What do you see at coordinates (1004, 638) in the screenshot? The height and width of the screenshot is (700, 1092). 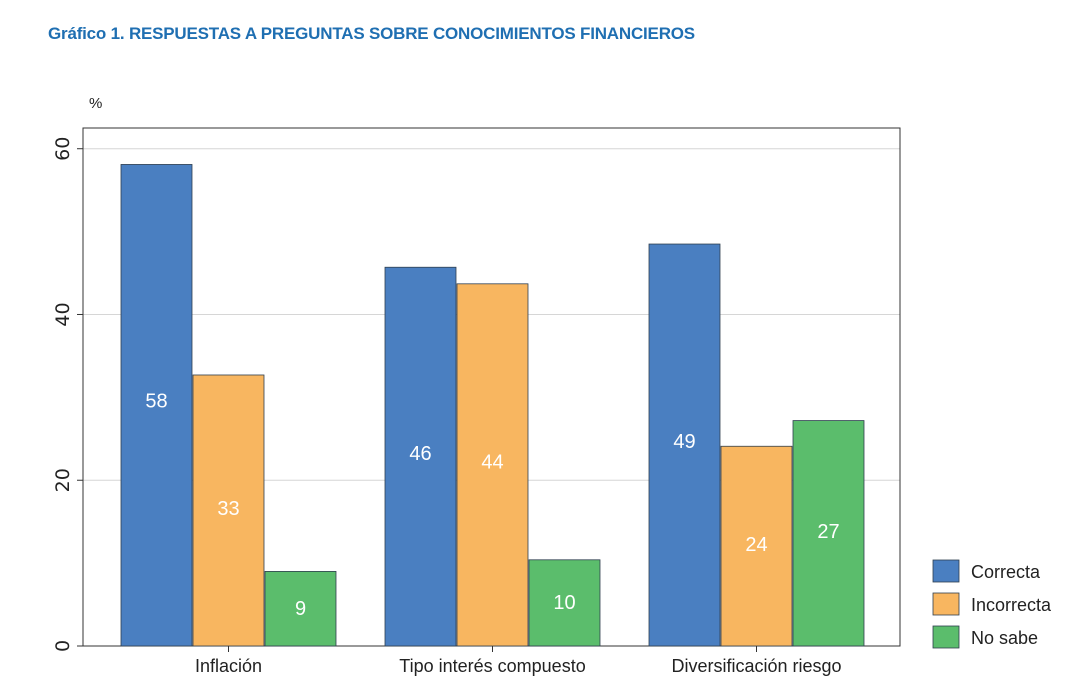 I see `legend-label-no-sabe: No sabe` at bounding box center [1004, 638].